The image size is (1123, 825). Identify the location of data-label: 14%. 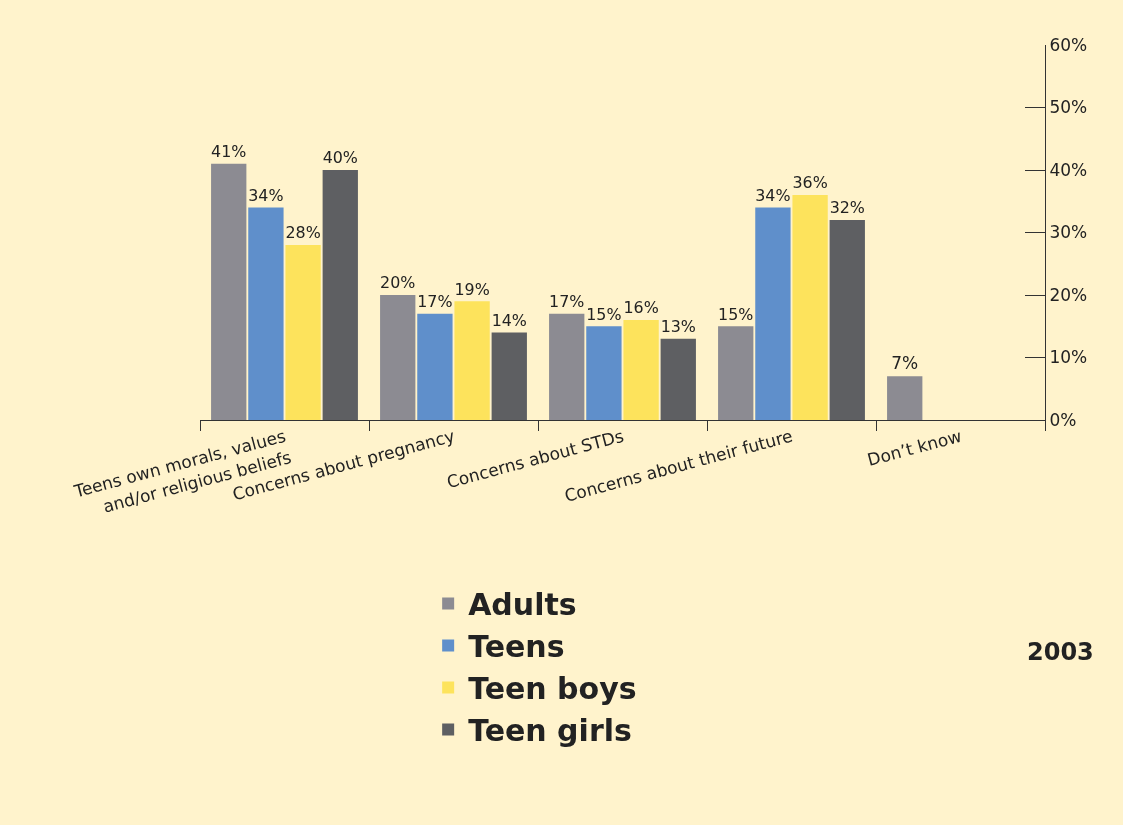
(509, 320).